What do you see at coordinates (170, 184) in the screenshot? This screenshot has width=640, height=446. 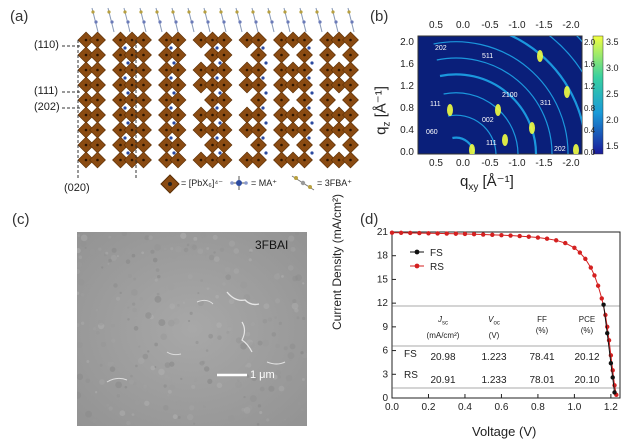 I see `octahedron-icon` at bounding box center [170, 184].